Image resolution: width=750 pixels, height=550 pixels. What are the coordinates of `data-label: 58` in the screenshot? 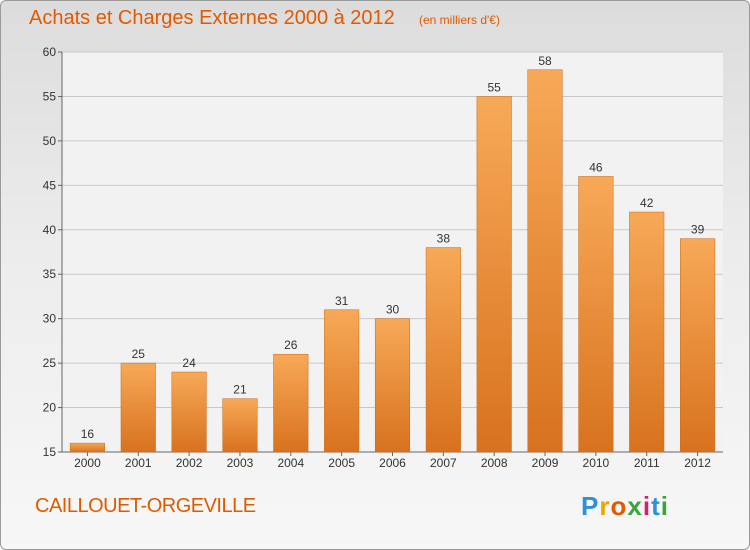 It's located at (545, 61).